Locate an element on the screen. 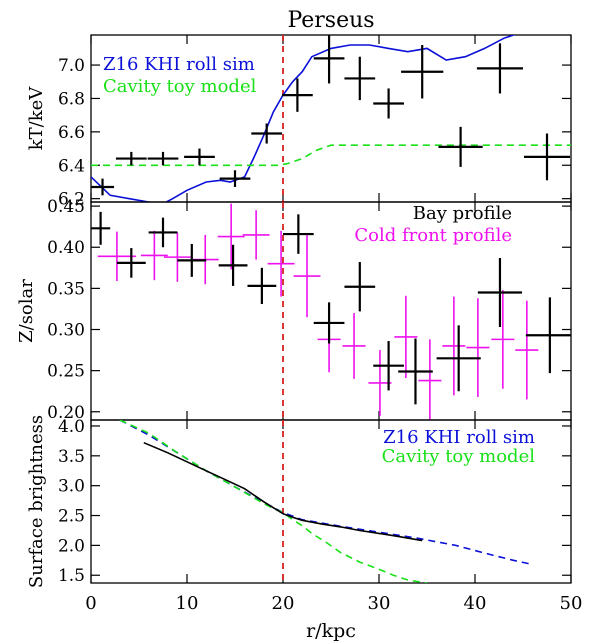 The width and height of the screenshot is (593, 641). y-tick-label: 0.25 is located at coordinates (66, 372).